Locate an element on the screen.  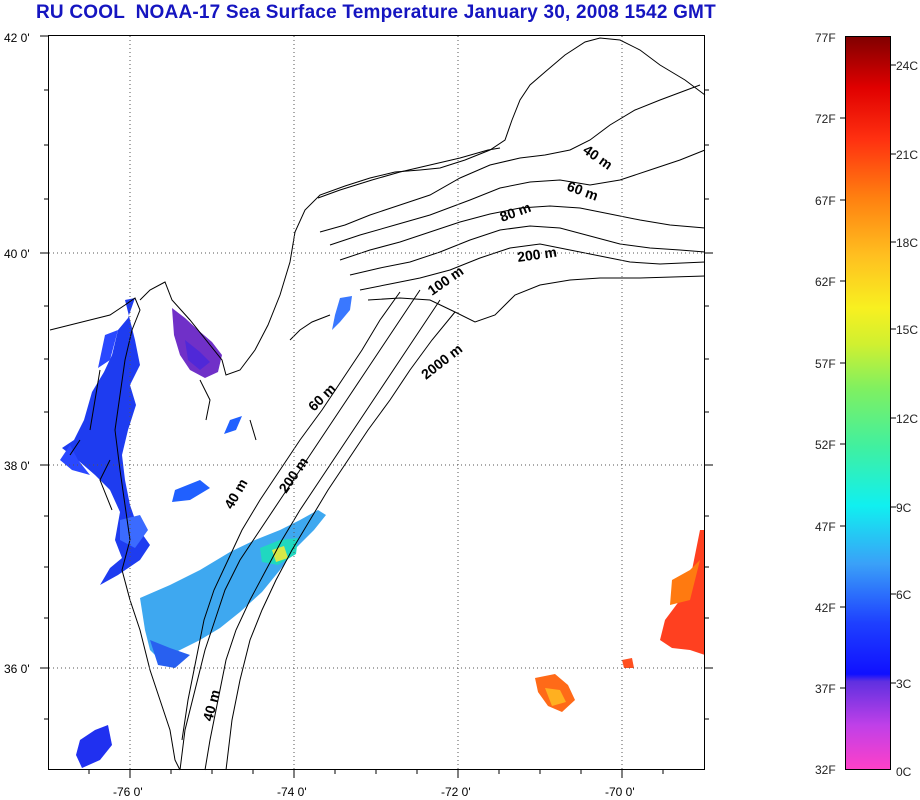
cbar-f-37: 37F is located at coordinates (825, 689).